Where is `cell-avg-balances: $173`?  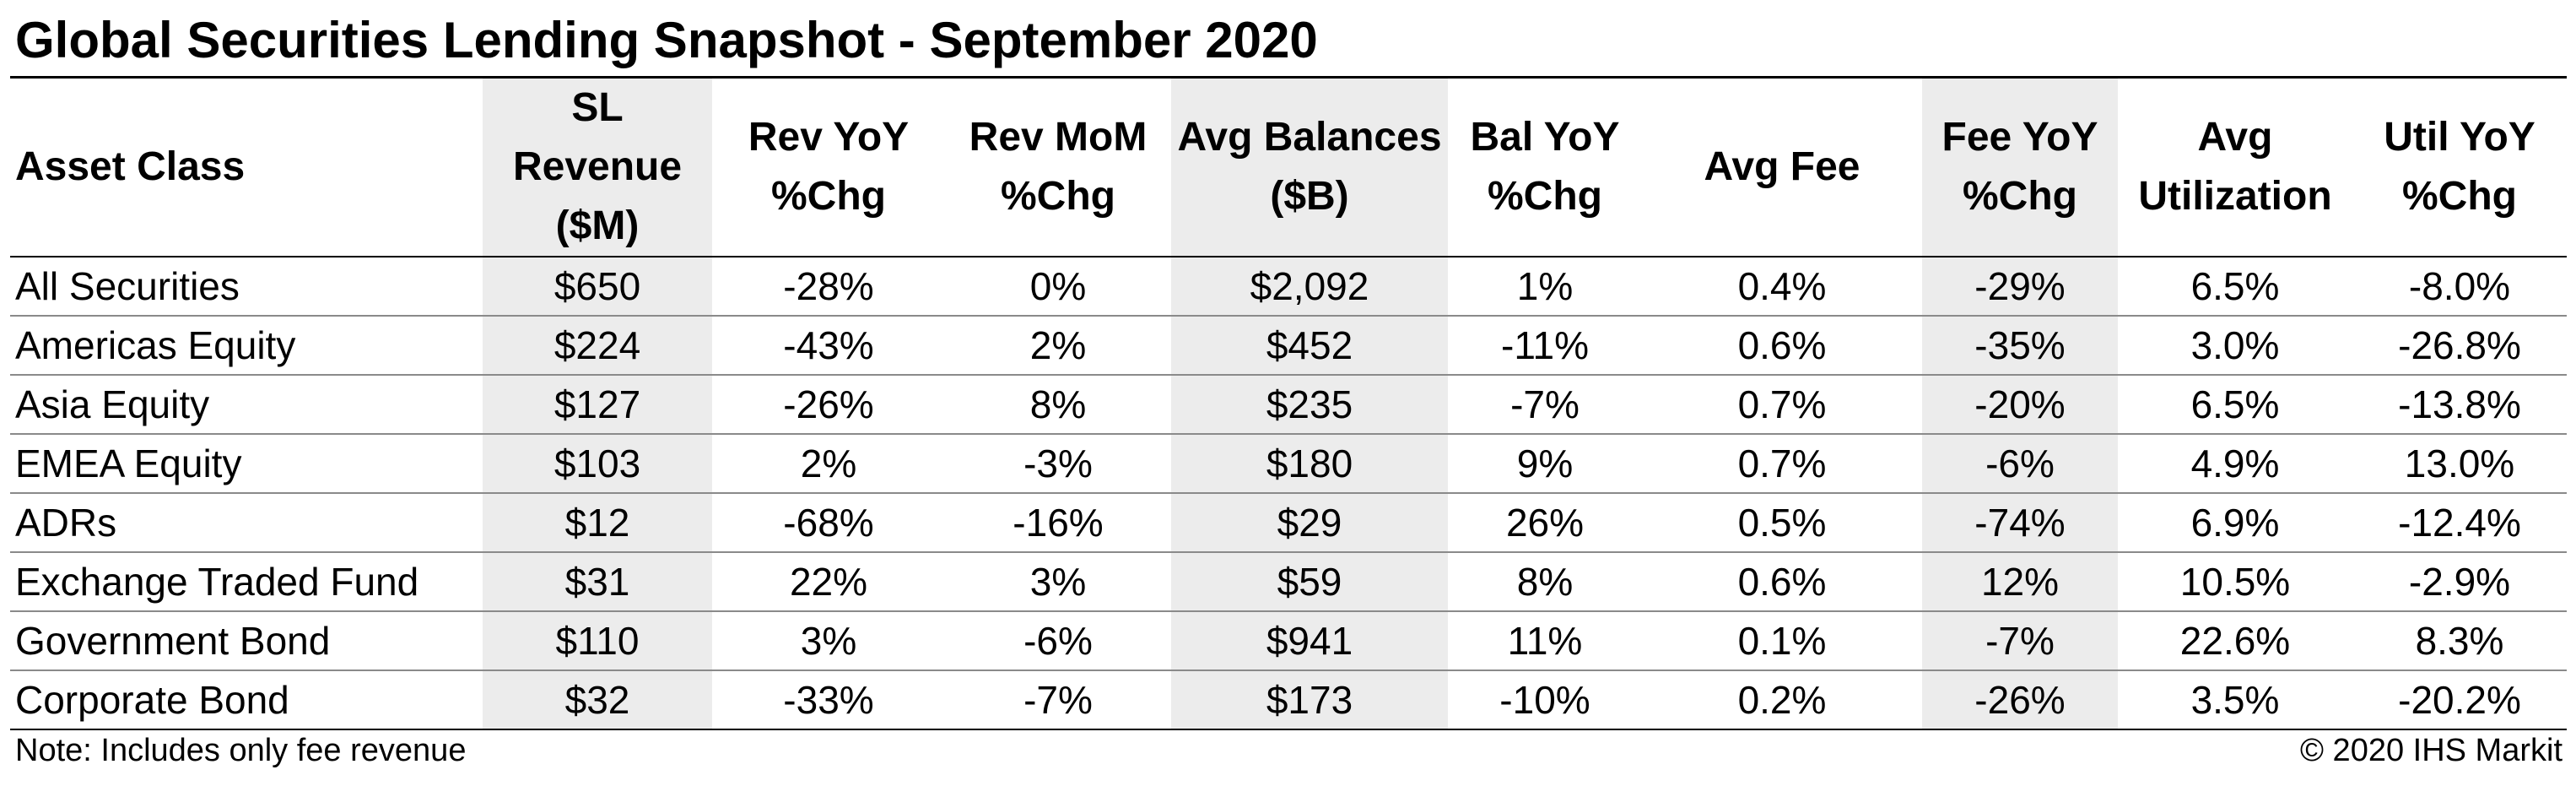 cell-avg-balances: $173 is located at coordinates (1309, 700).